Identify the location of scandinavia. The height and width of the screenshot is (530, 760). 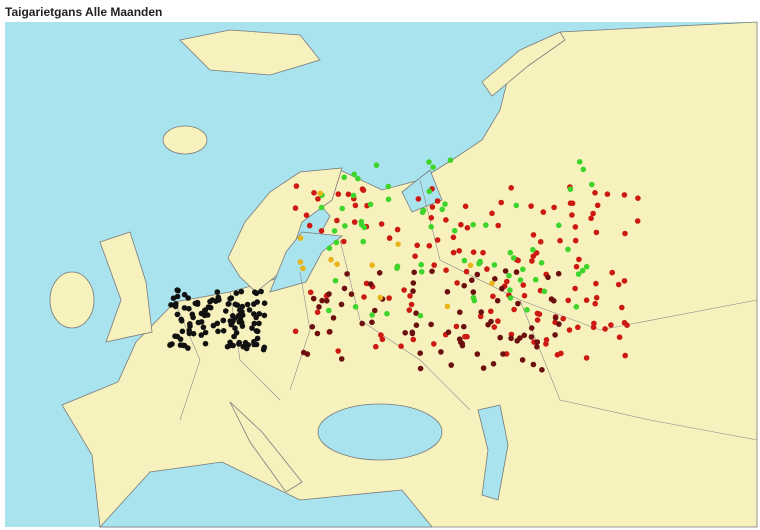
(285, 230).